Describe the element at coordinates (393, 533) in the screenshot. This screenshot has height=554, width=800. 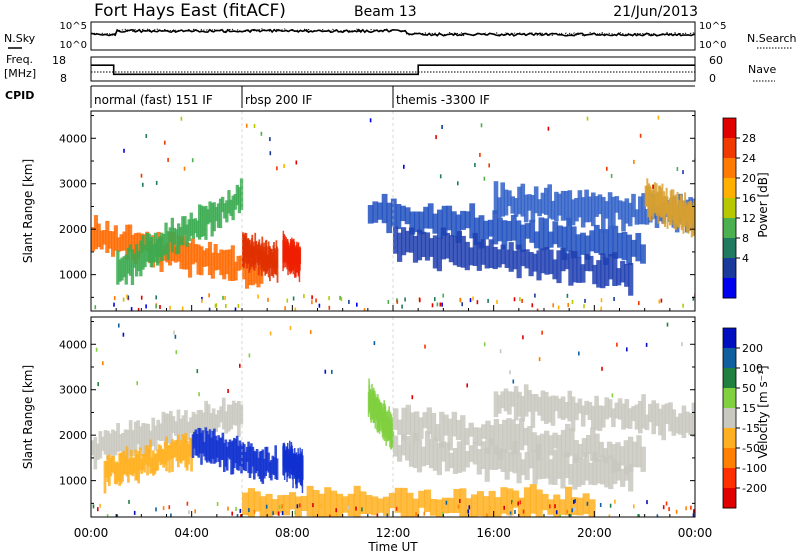
I see `x-tick-label: 12:00` at that location.